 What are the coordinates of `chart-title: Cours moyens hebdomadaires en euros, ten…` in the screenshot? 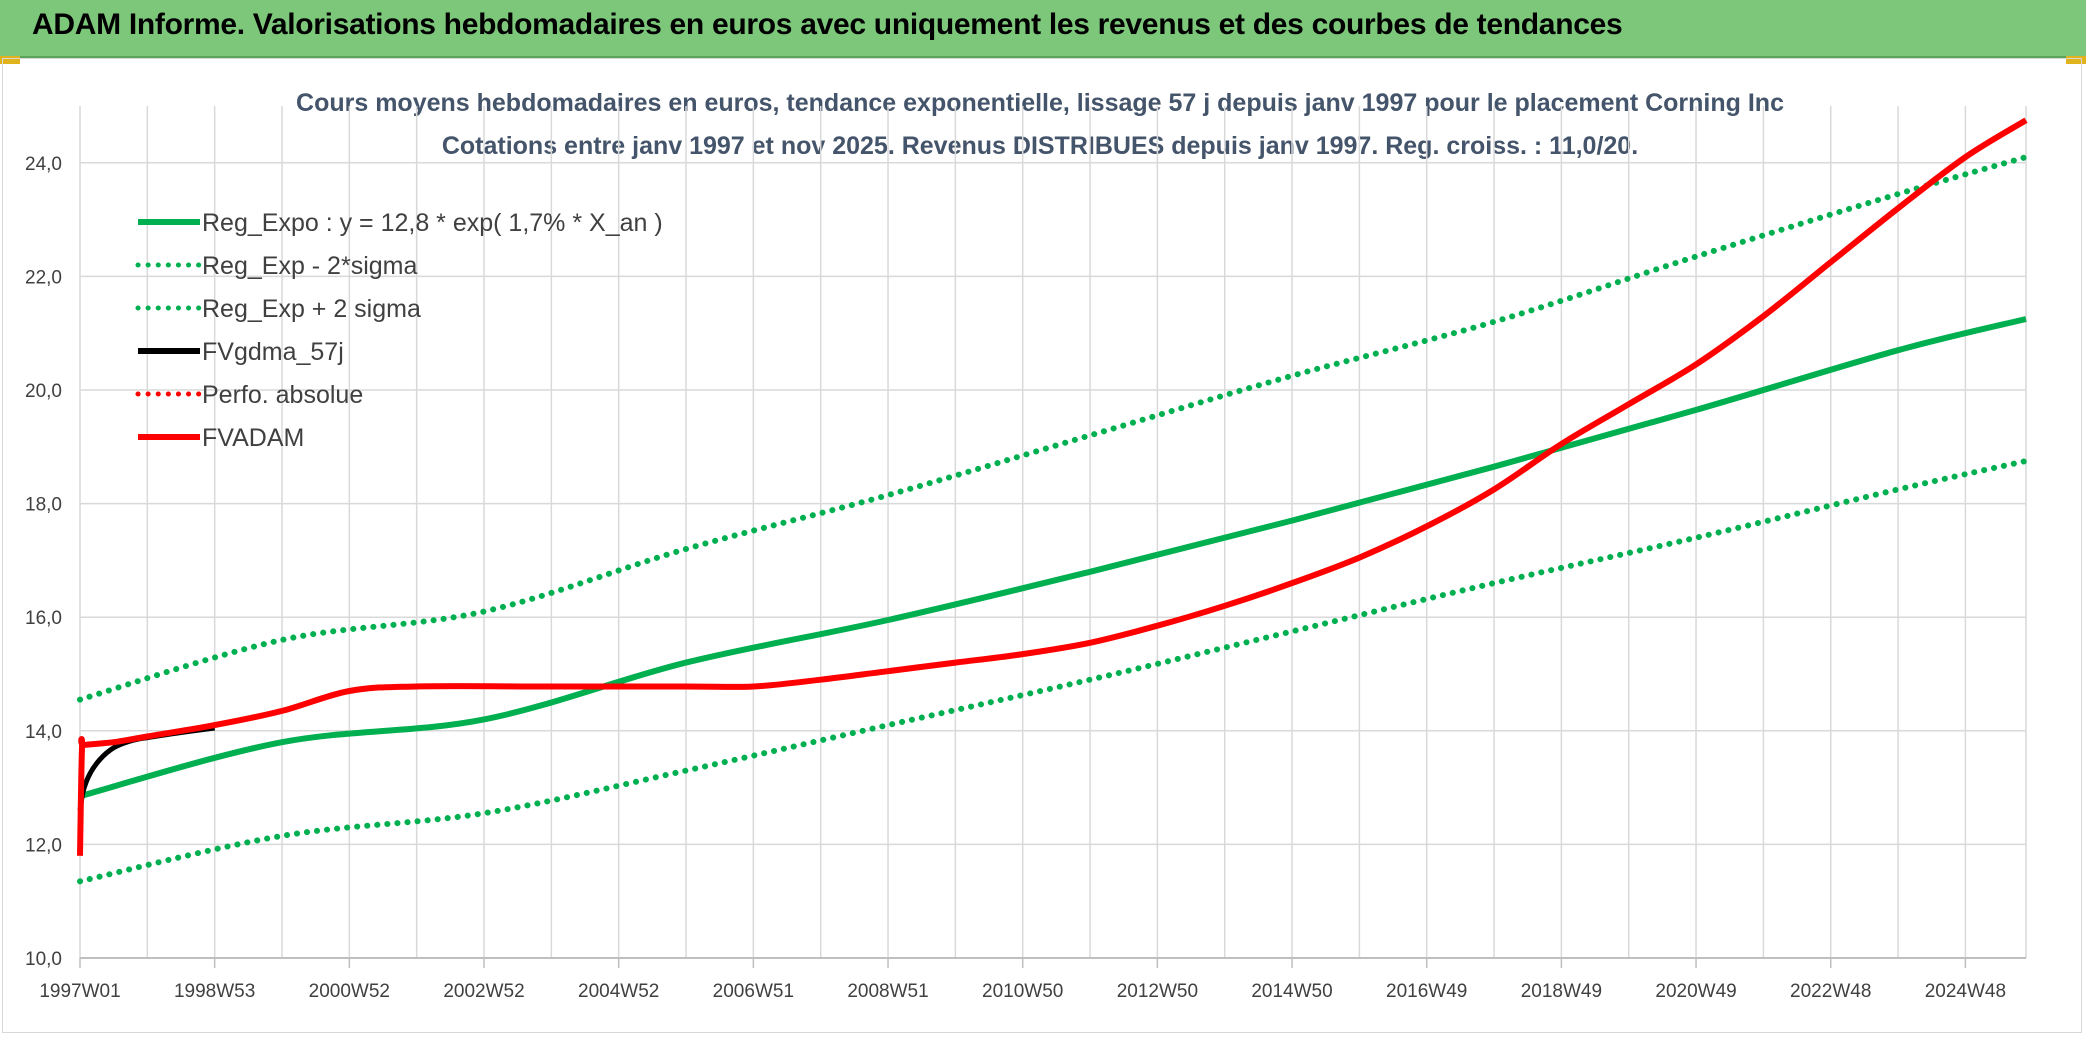 It's located at (1040, 103).